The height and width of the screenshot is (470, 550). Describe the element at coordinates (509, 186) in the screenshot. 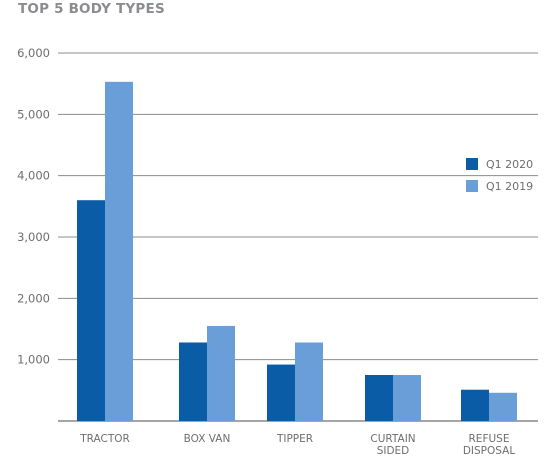

I see `legend-label: Q1 2019` at that location.